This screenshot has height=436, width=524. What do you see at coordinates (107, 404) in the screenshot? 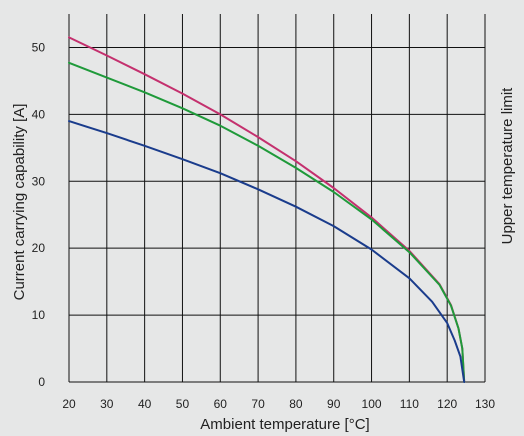
I see `x-tick-label: 30` at bounding box center [107, 404].